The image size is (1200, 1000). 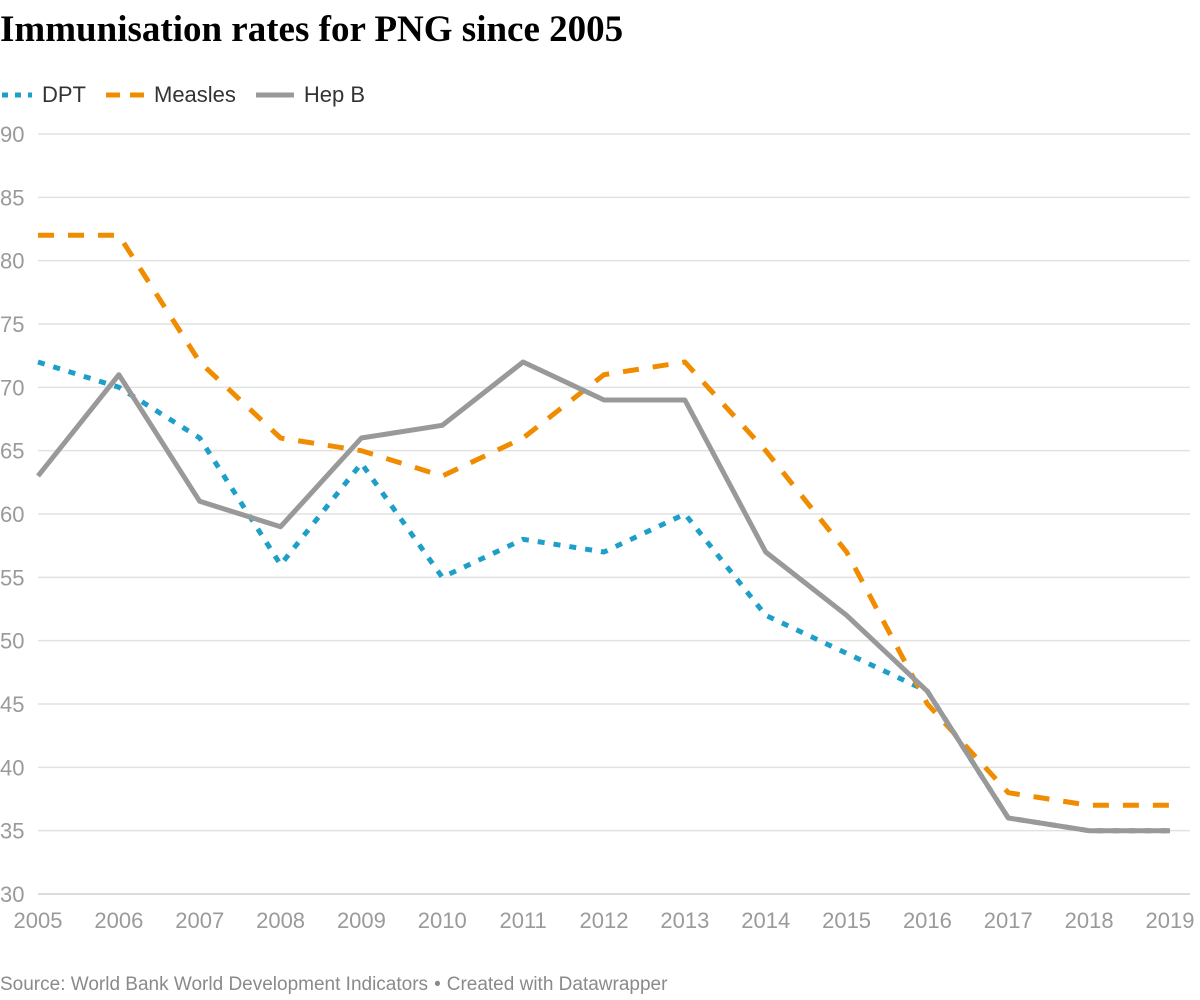 What do you see at coordinates (195, 94) in the screenshot?
I see `legend-label-measles: Measles` at bounding box center [195, 94].